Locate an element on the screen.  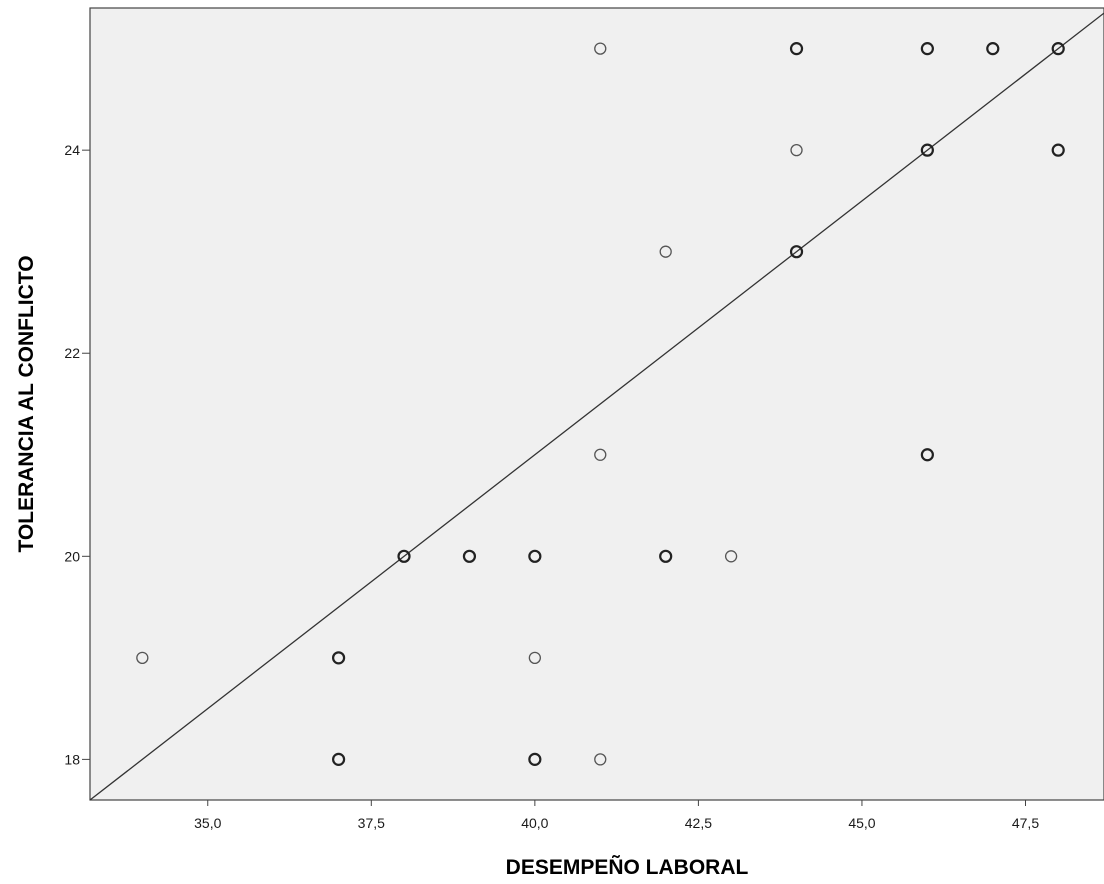
x-axis-title: DESEMPEÑO LABORAL is located at coordinates (627, 867).